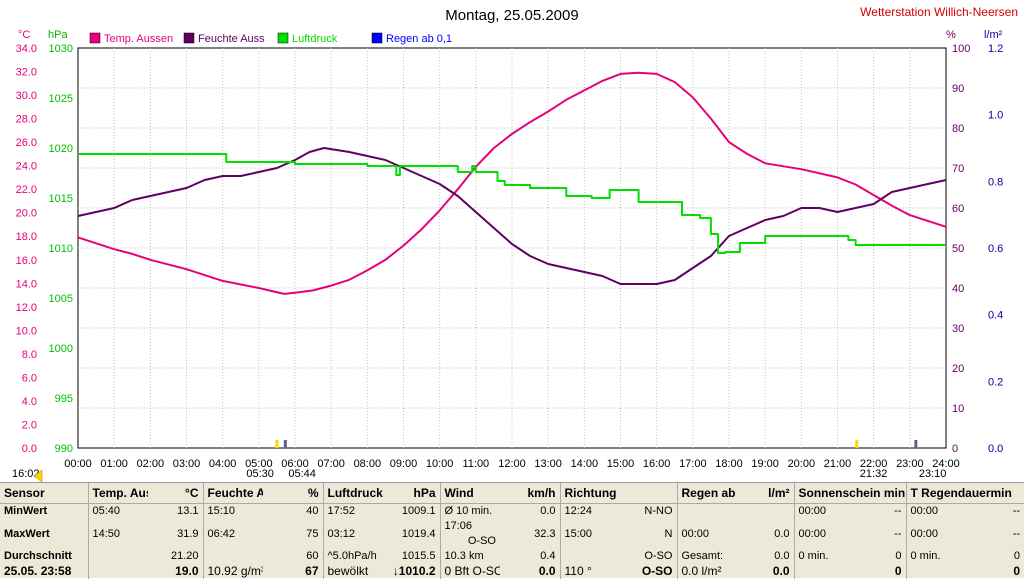  I want to click on cell: 06:42, so click(232, 534).